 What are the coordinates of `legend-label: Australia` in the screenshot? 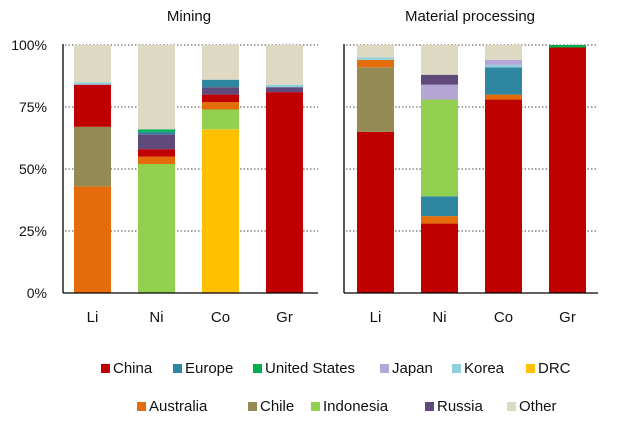 It's located at (178, 406).